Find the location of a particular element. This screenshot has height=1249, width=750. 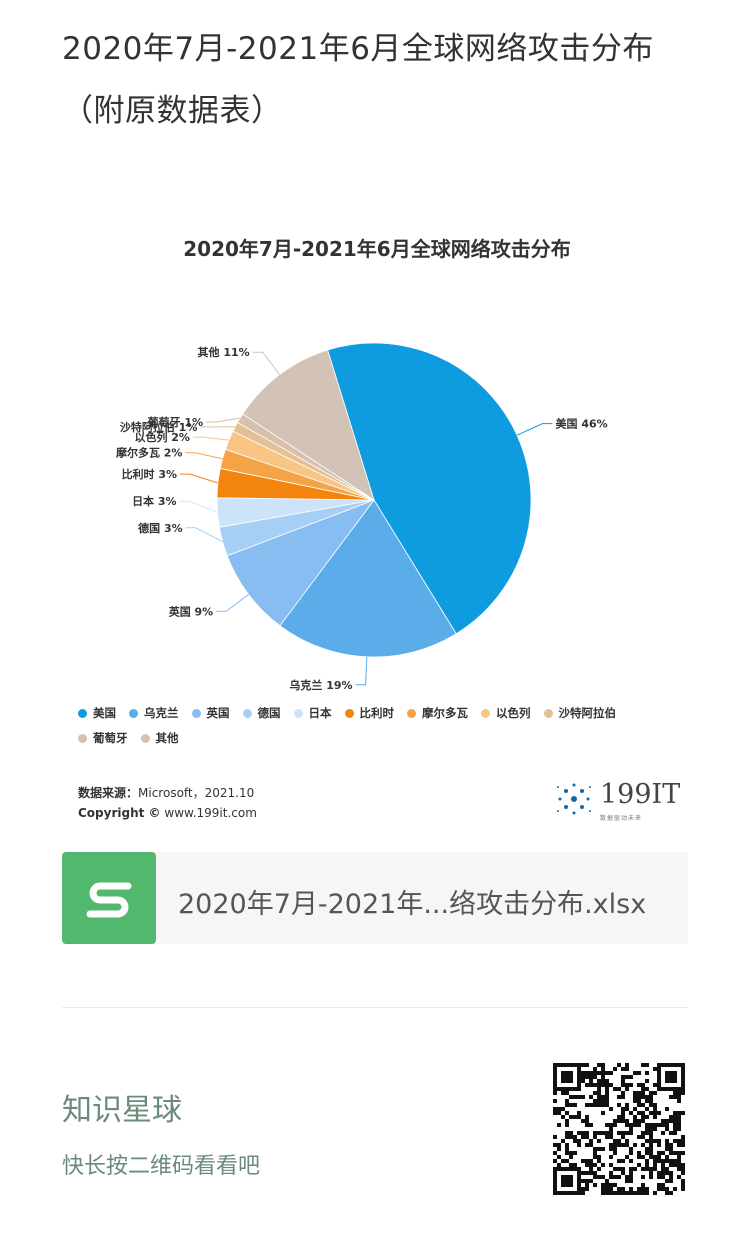

legend-item-9: 葡萄牙 is located at coordinates (103, 738).